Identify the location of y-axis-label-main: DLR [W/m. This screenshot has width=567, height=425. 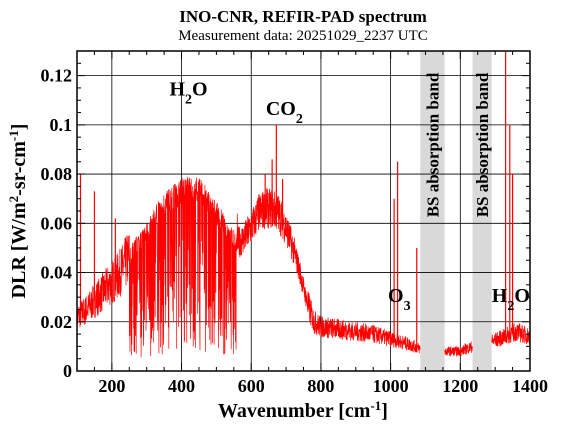
(19, 250).